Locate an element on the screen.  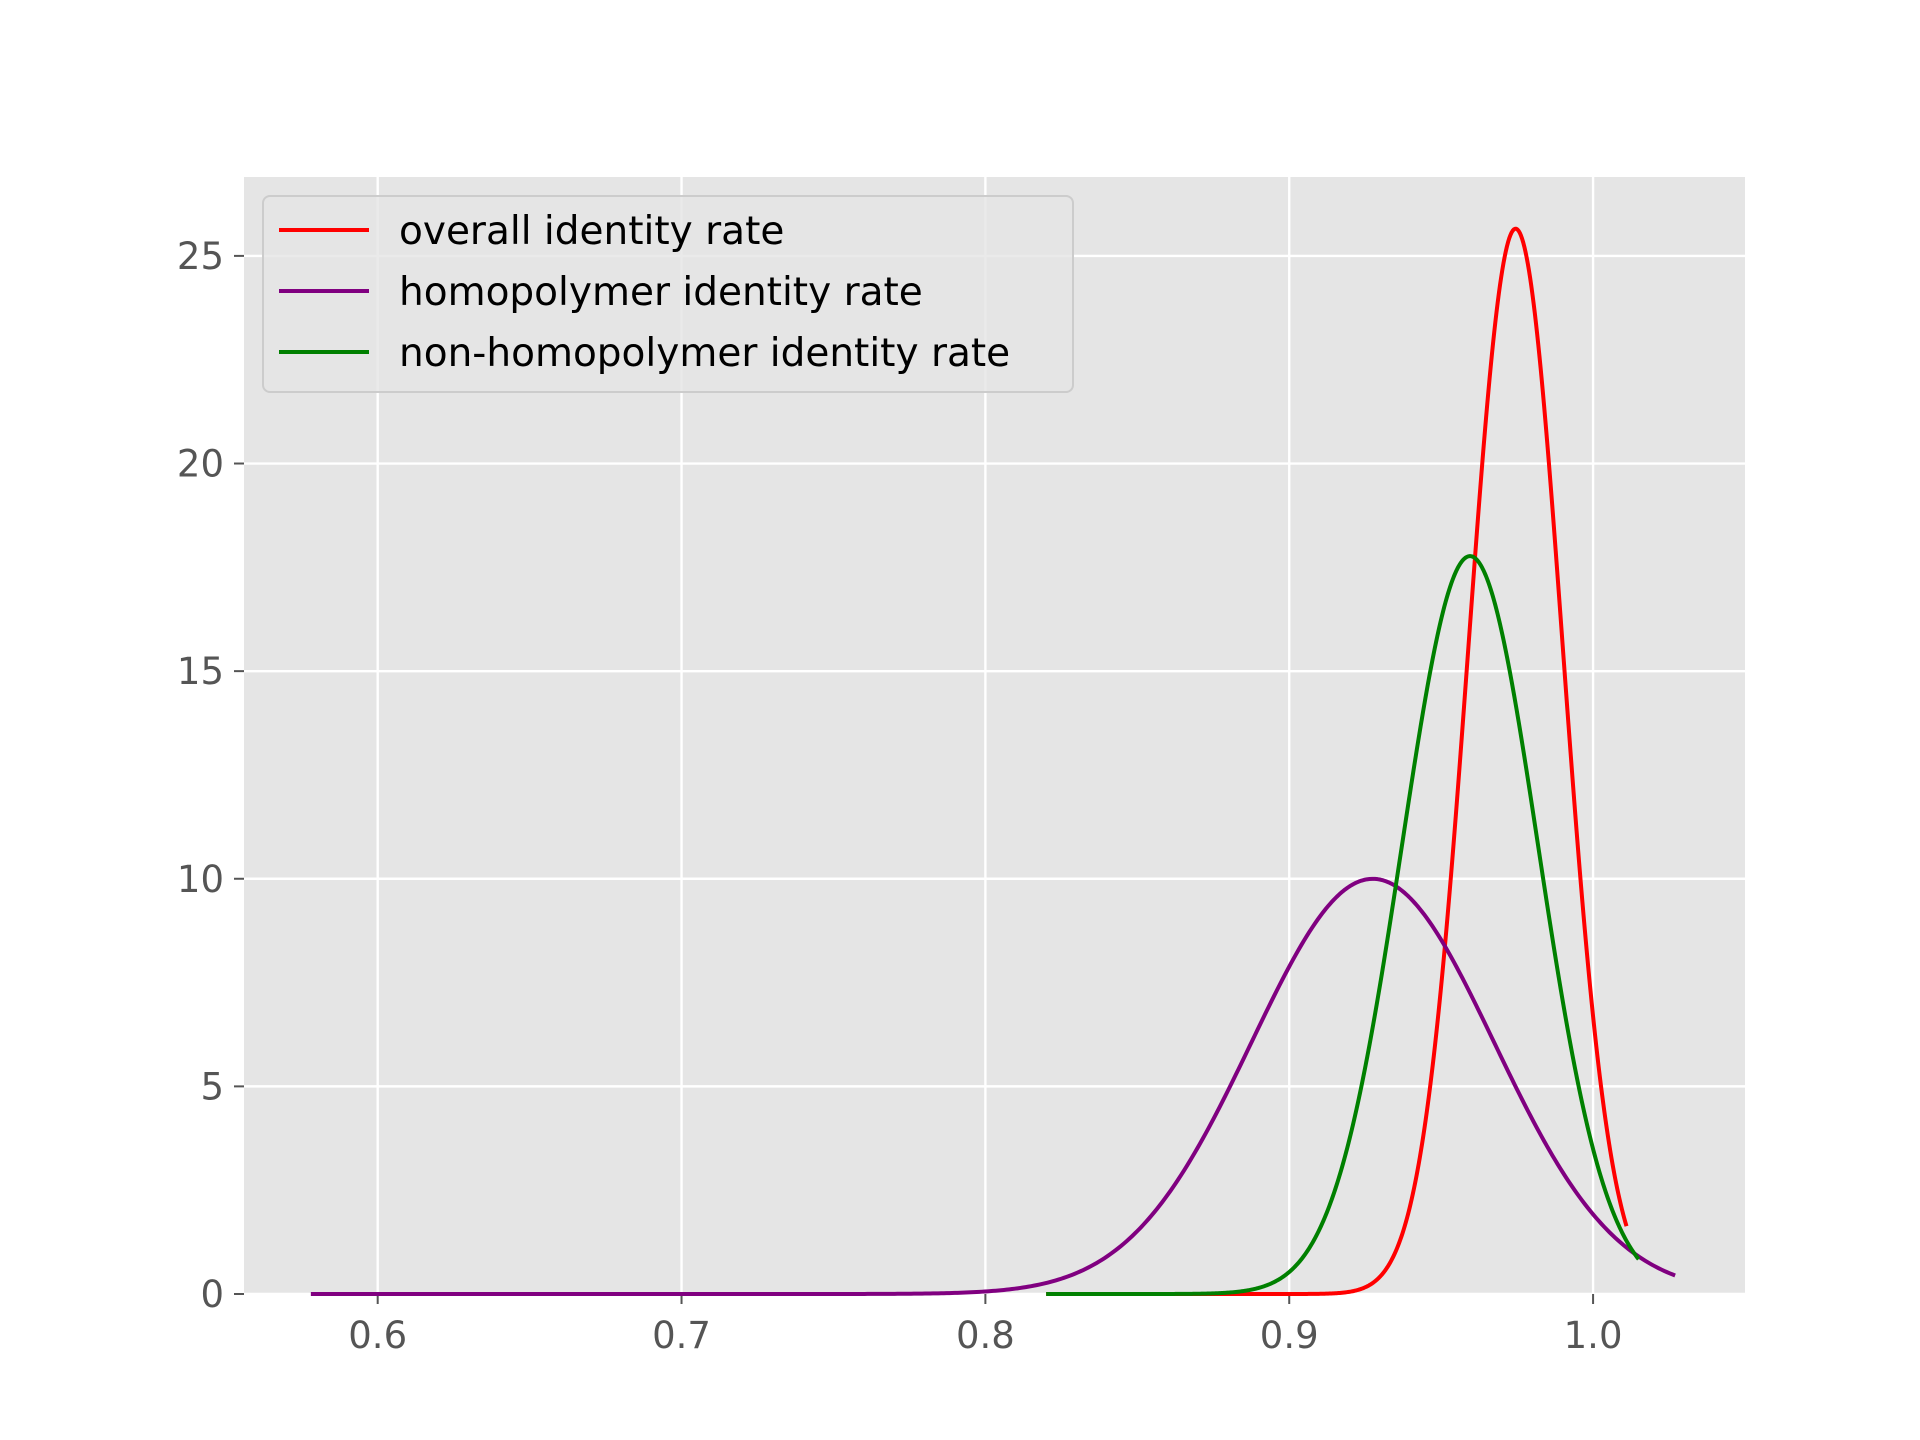
y-tick-label: 15 is located at coordinates (200, 671).